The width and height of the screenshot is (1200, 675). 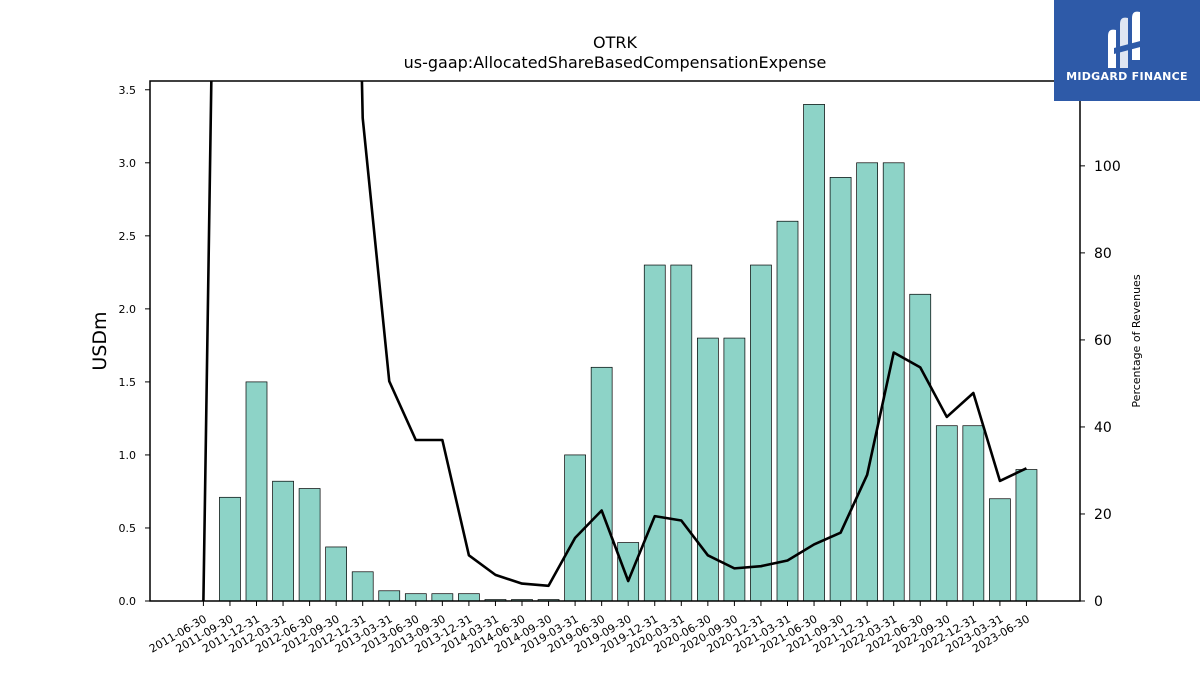 I want to click on logo-text: MIDGARD FINANCE, so click(x=1127, y=76).